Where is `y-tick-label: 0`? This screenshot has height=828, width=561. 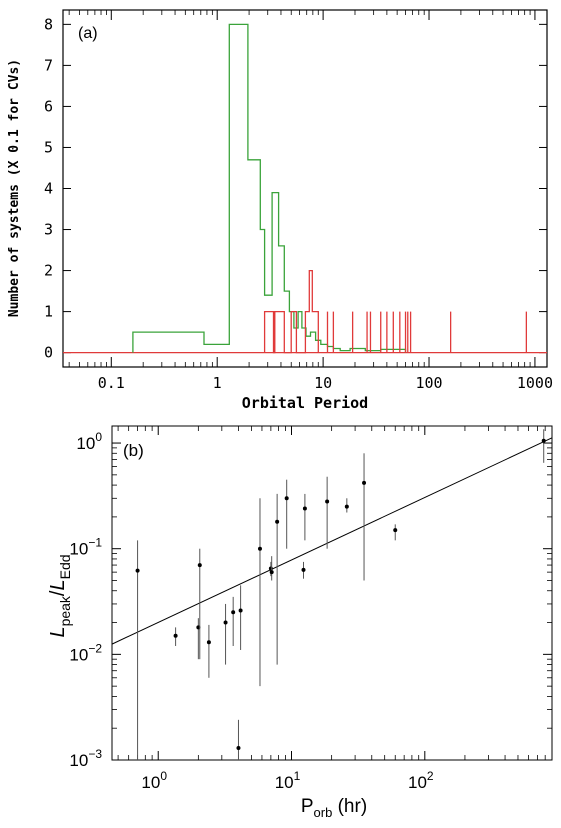 y-tick-label: 0 is located at coordinates (48, 353).